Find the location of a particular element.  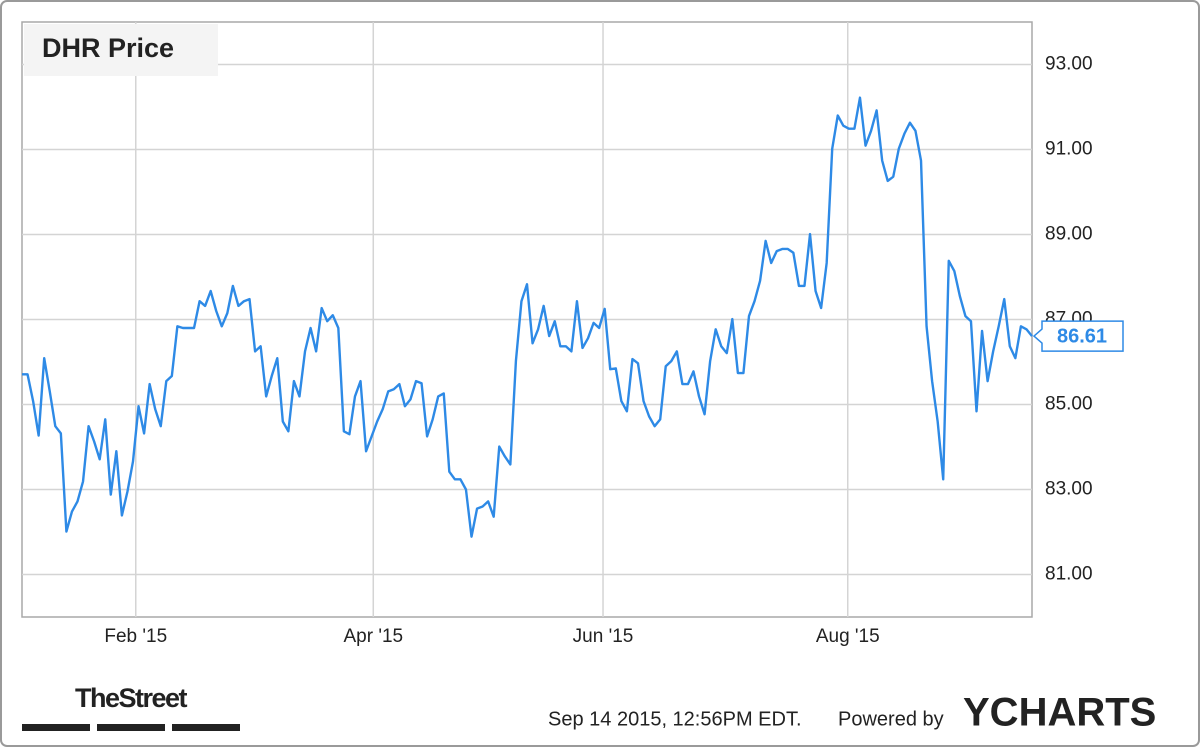

y-tick-label: 85.00 is located at coordinates (1069, 404).